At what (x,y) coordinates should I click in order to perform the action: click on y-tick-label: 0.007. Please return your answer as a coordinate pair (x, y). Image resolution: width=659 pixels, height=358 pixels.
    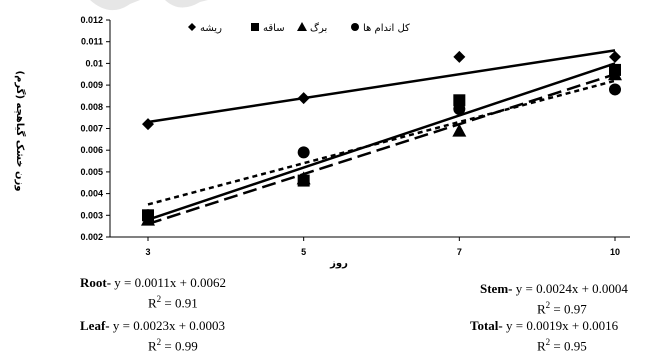
    Looking at the image, I should click on (91, 129).